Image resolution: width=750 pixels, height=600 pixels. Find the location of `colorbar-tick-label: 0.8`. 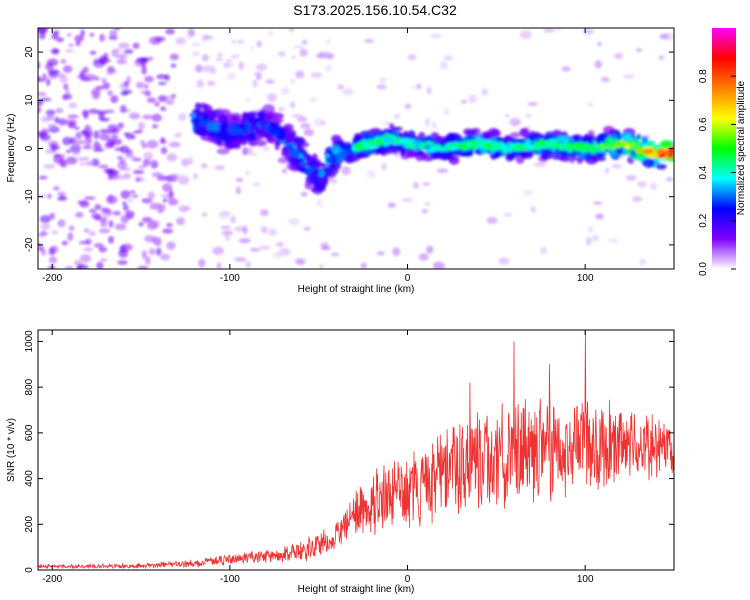

colorbar-tick-label: 0.8 is located at coordinates (703, 76).